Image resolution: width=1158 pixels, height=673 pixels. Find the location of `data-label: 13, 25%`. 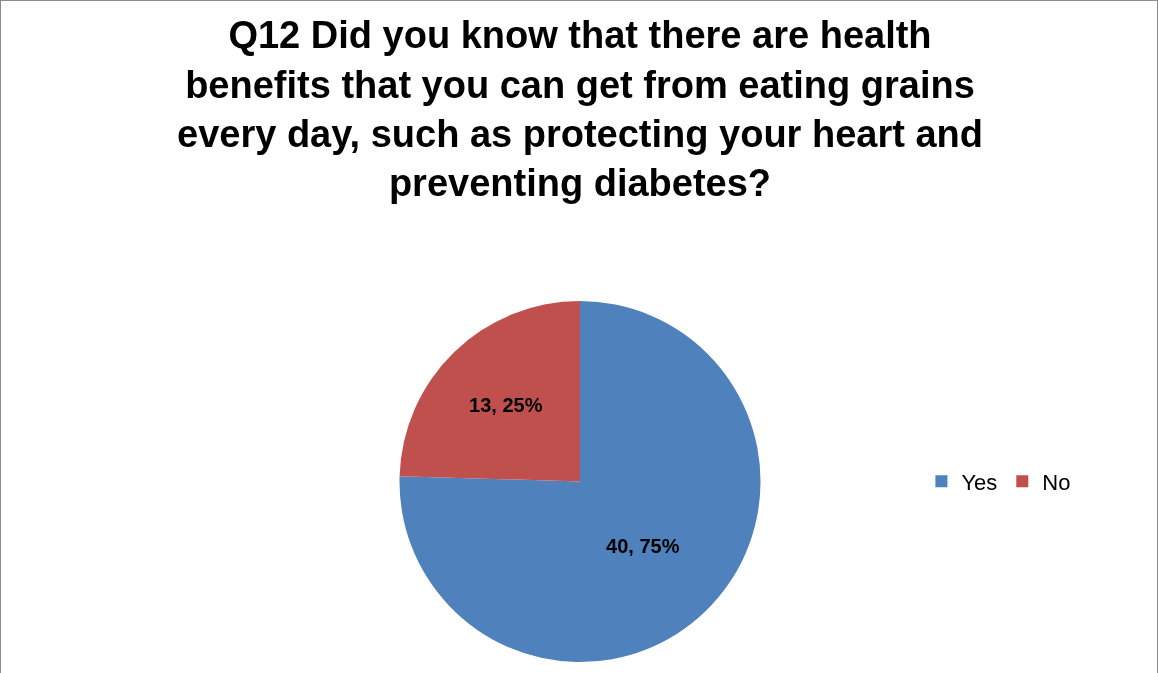

data-label: 13, 25% is located at coordinates (506, 405).